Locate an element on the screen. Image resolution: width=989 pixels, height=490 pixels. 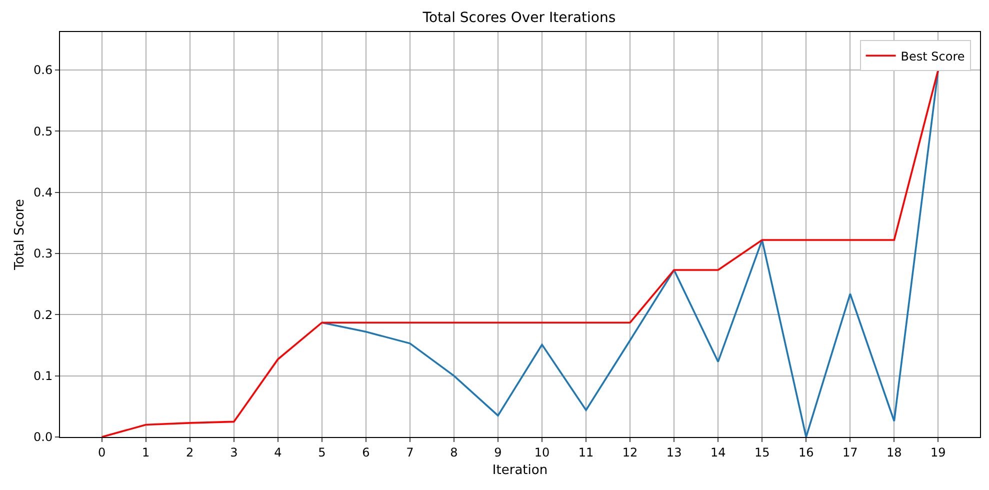
y-tick-label: 0.5 is located at coordinates (43, 131).